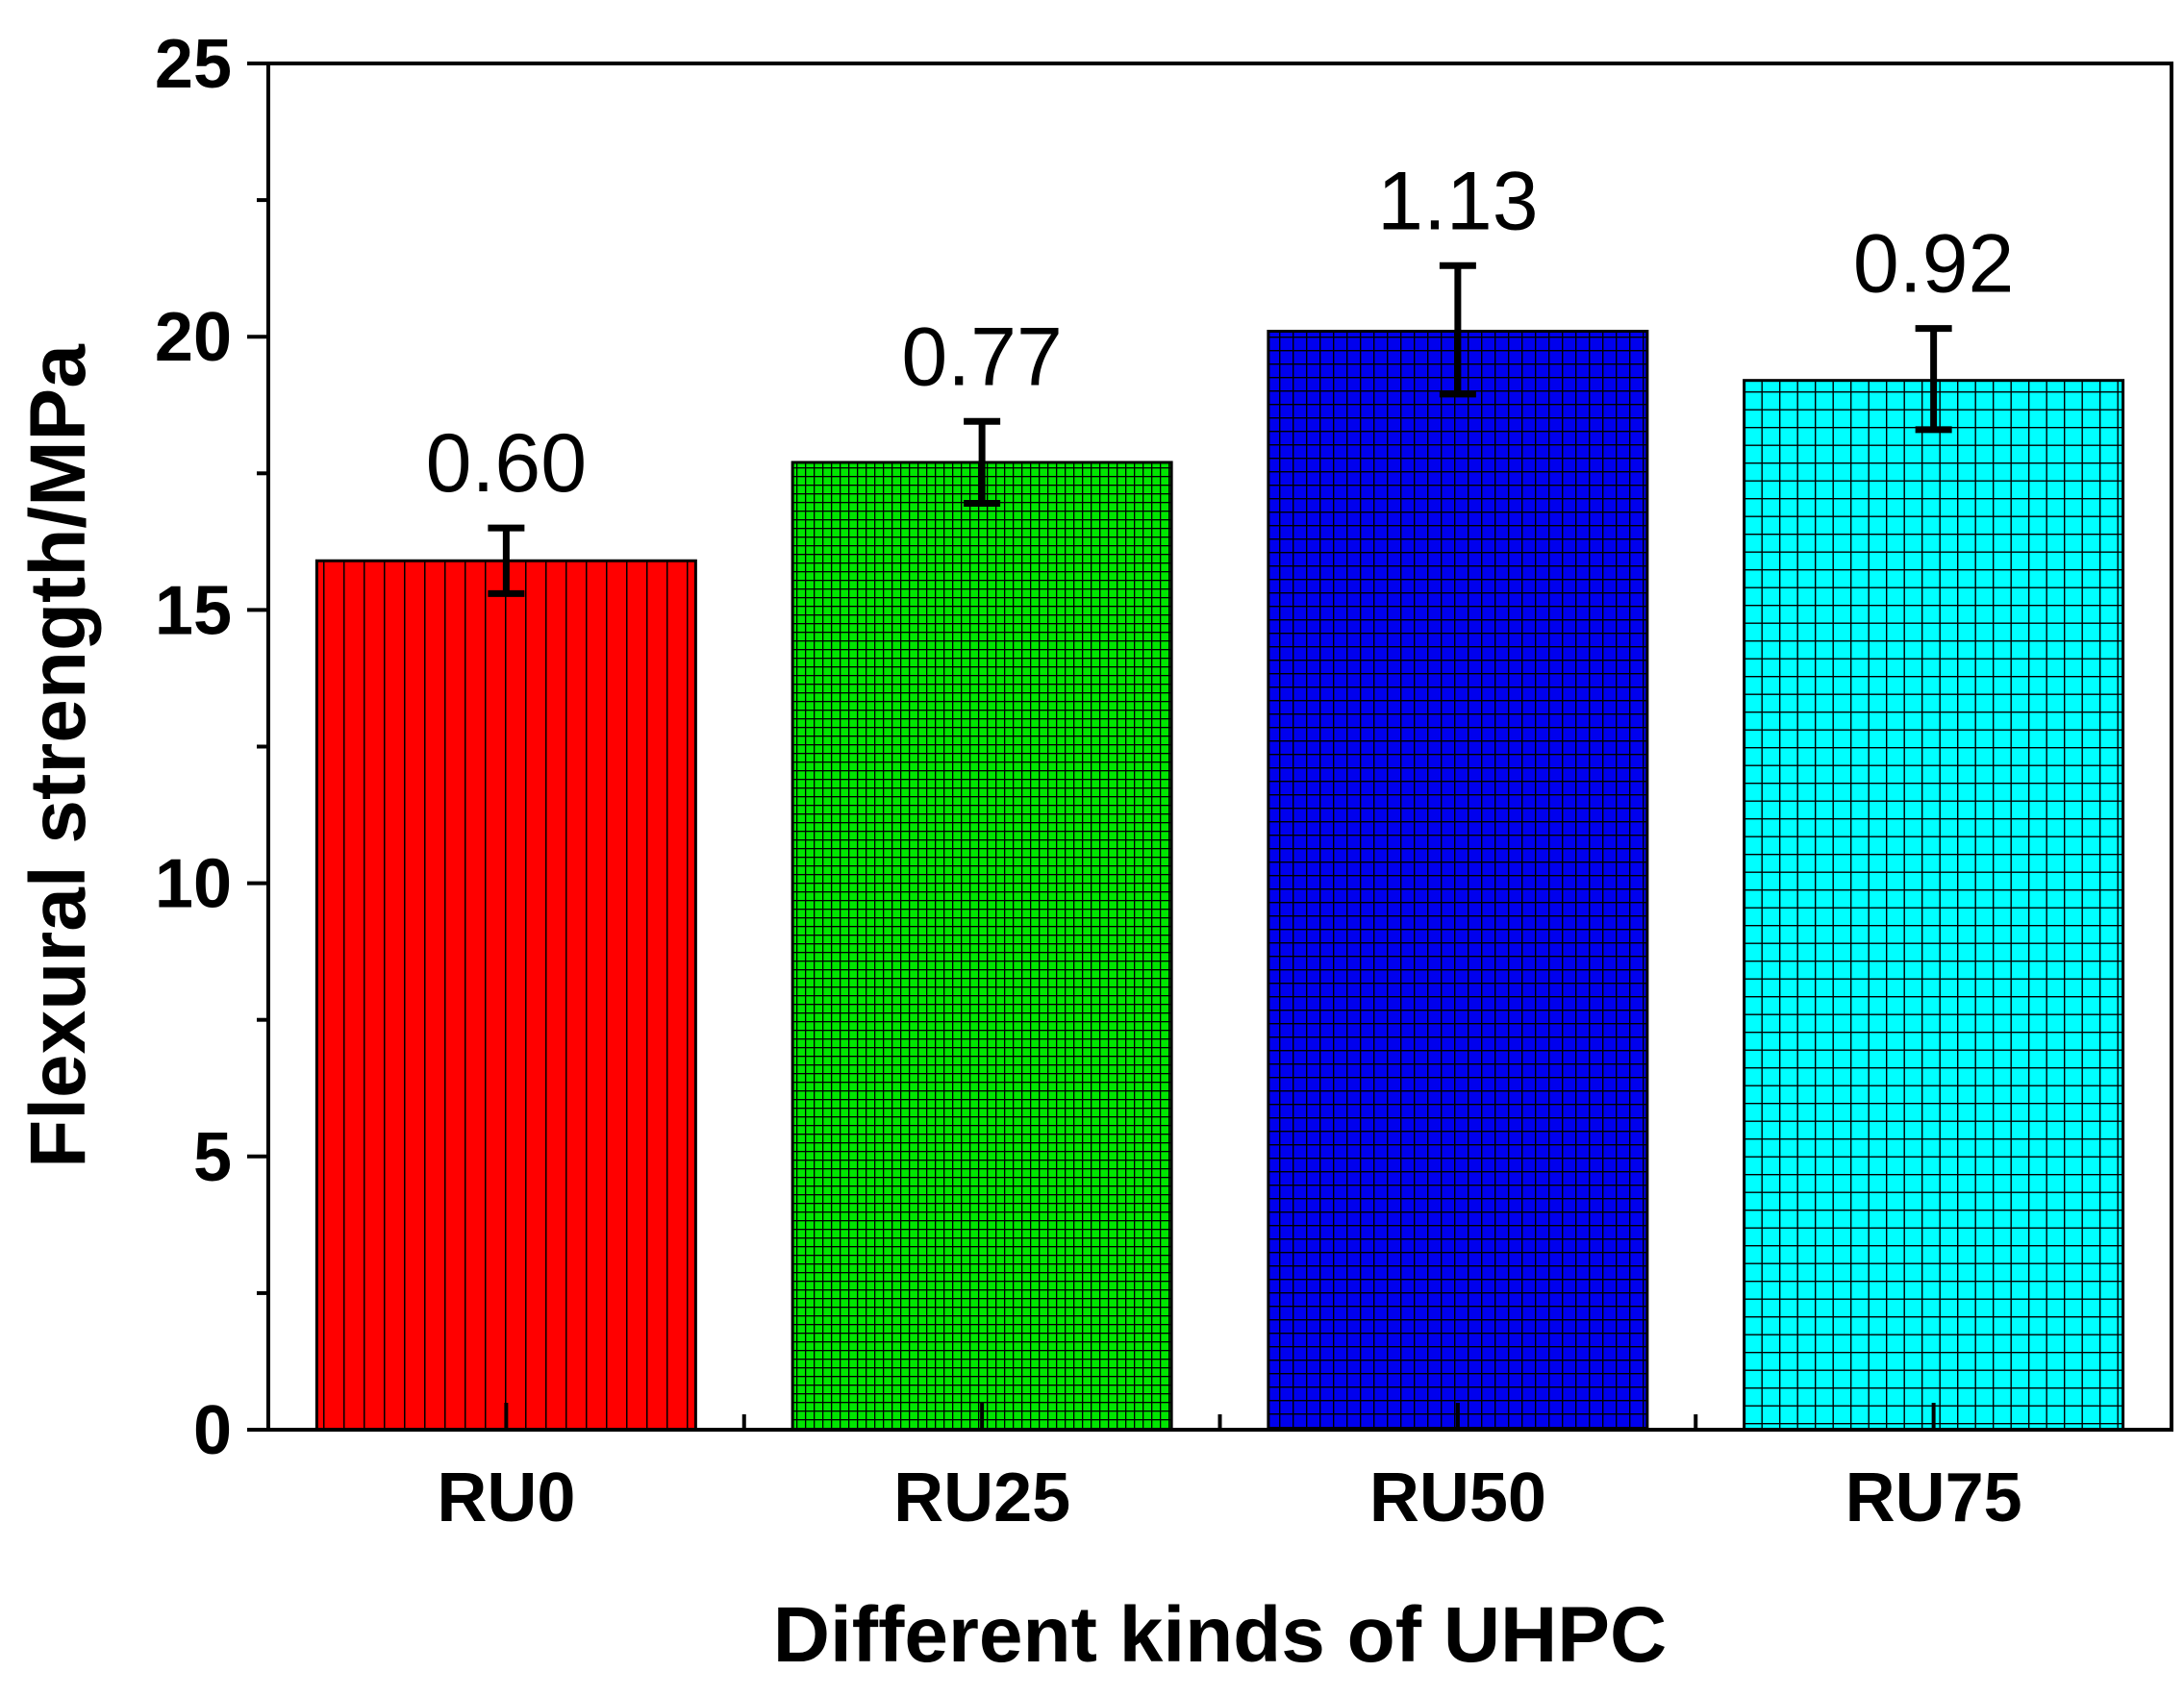 This screenshot has width=2184, height=1697. Describe the element at coordinates (1934, 379) in the screenshot. I see `error-bar-ru75` at that location.